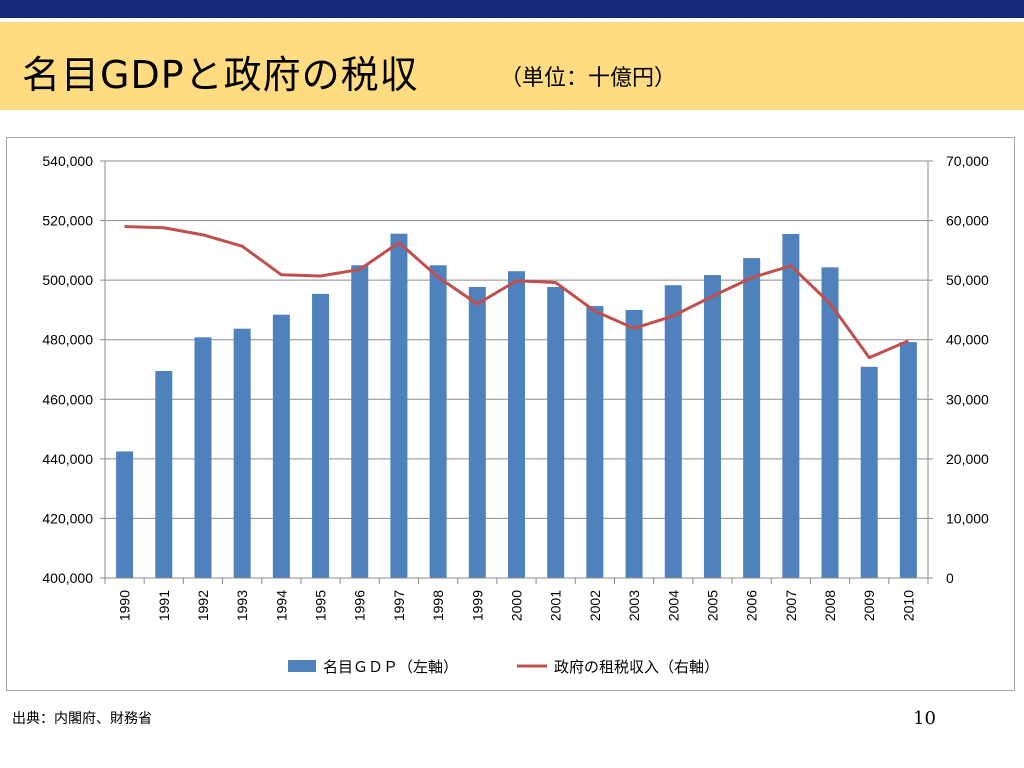 This screenshot has height=768, width=1024. Describe the element at coordinates (390, 667) in the screenshot. I see `legend-label-gdp: 名目ＧＤＰ（左軸）` at that location.